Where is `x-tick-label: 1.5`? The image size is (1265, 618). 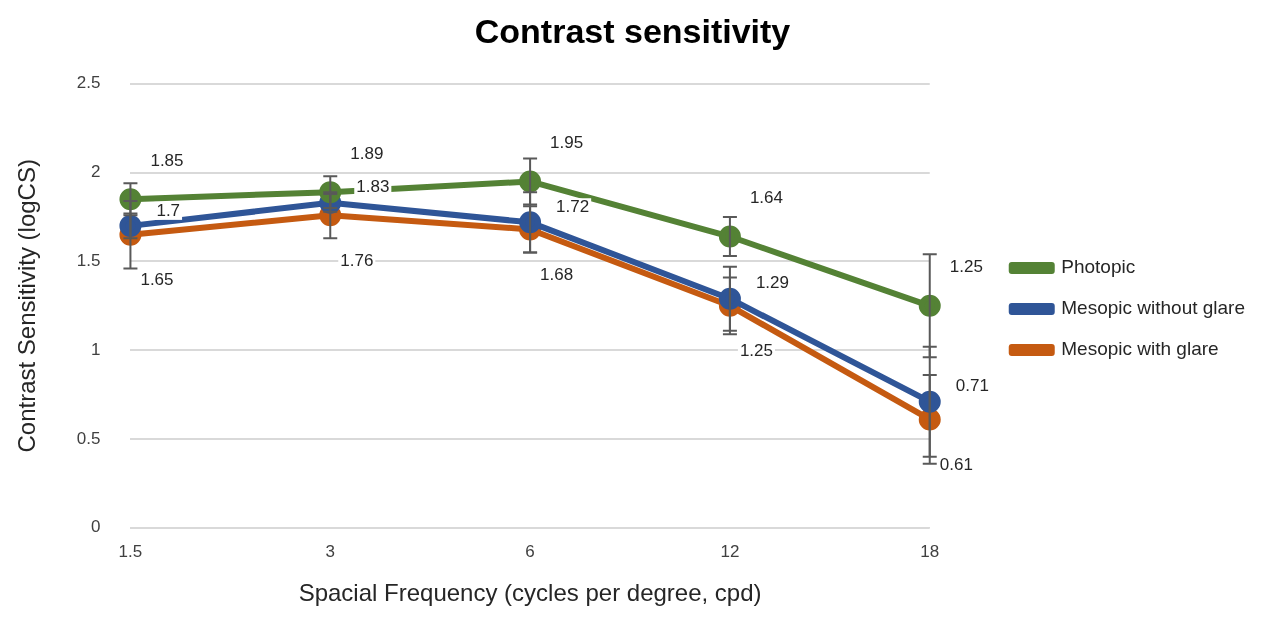
x-tick-label: 1.5 is located at coordinates (130, 551).